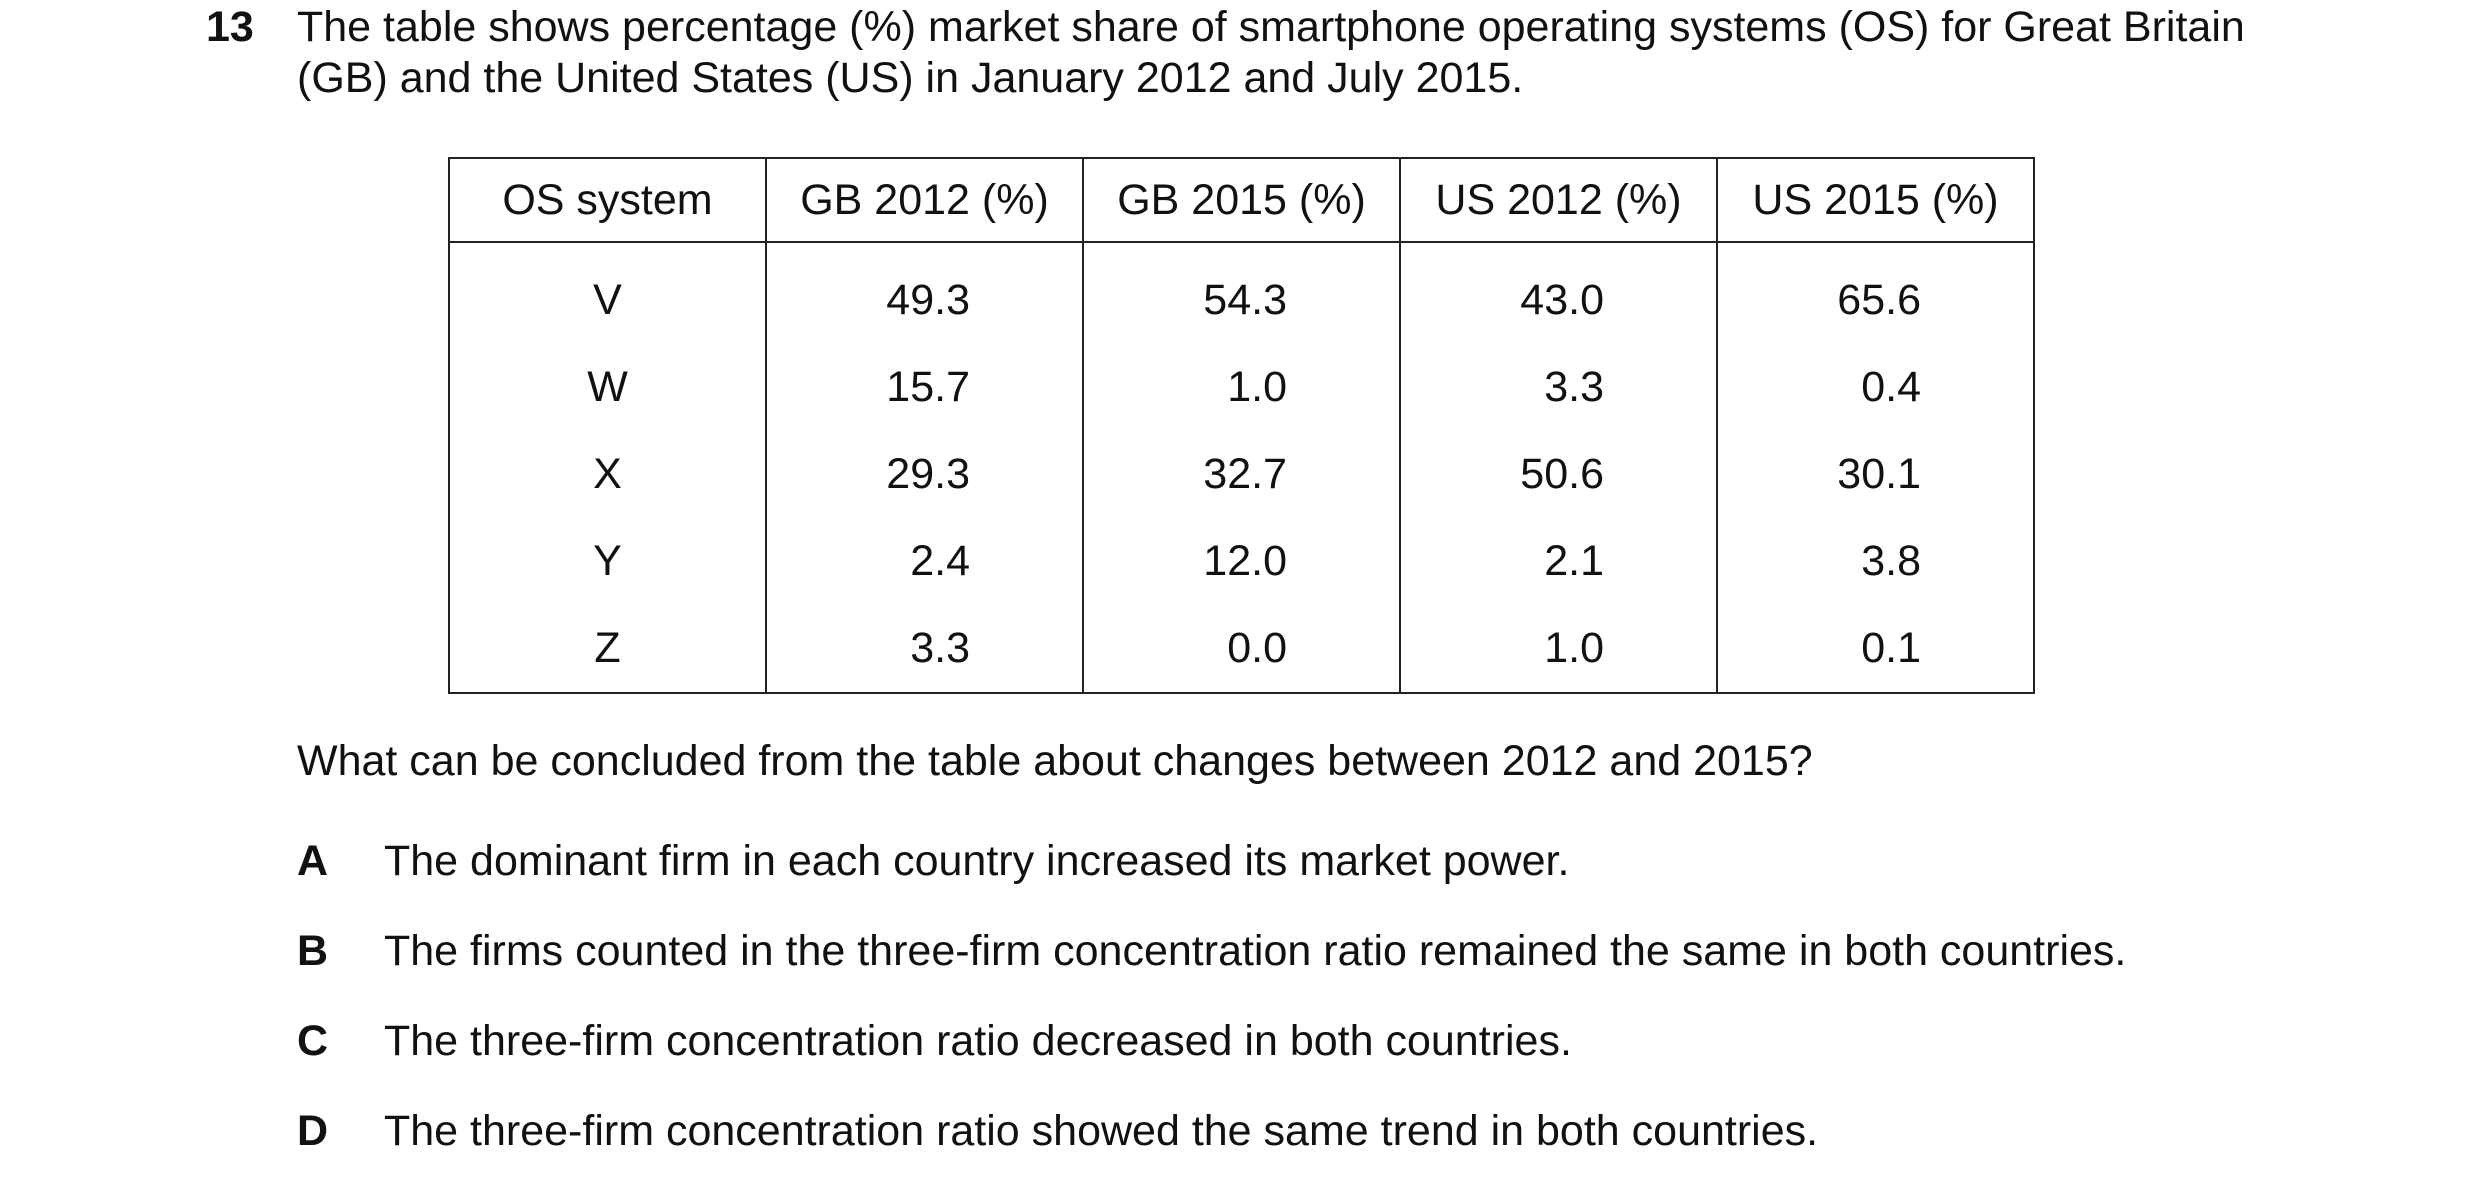 This screenshot has width=2480, height=1186. What do you see at coordinates (924, 293) in the screenshot?
I see `cell-value: 49.3` at bounding box center [924, 293].